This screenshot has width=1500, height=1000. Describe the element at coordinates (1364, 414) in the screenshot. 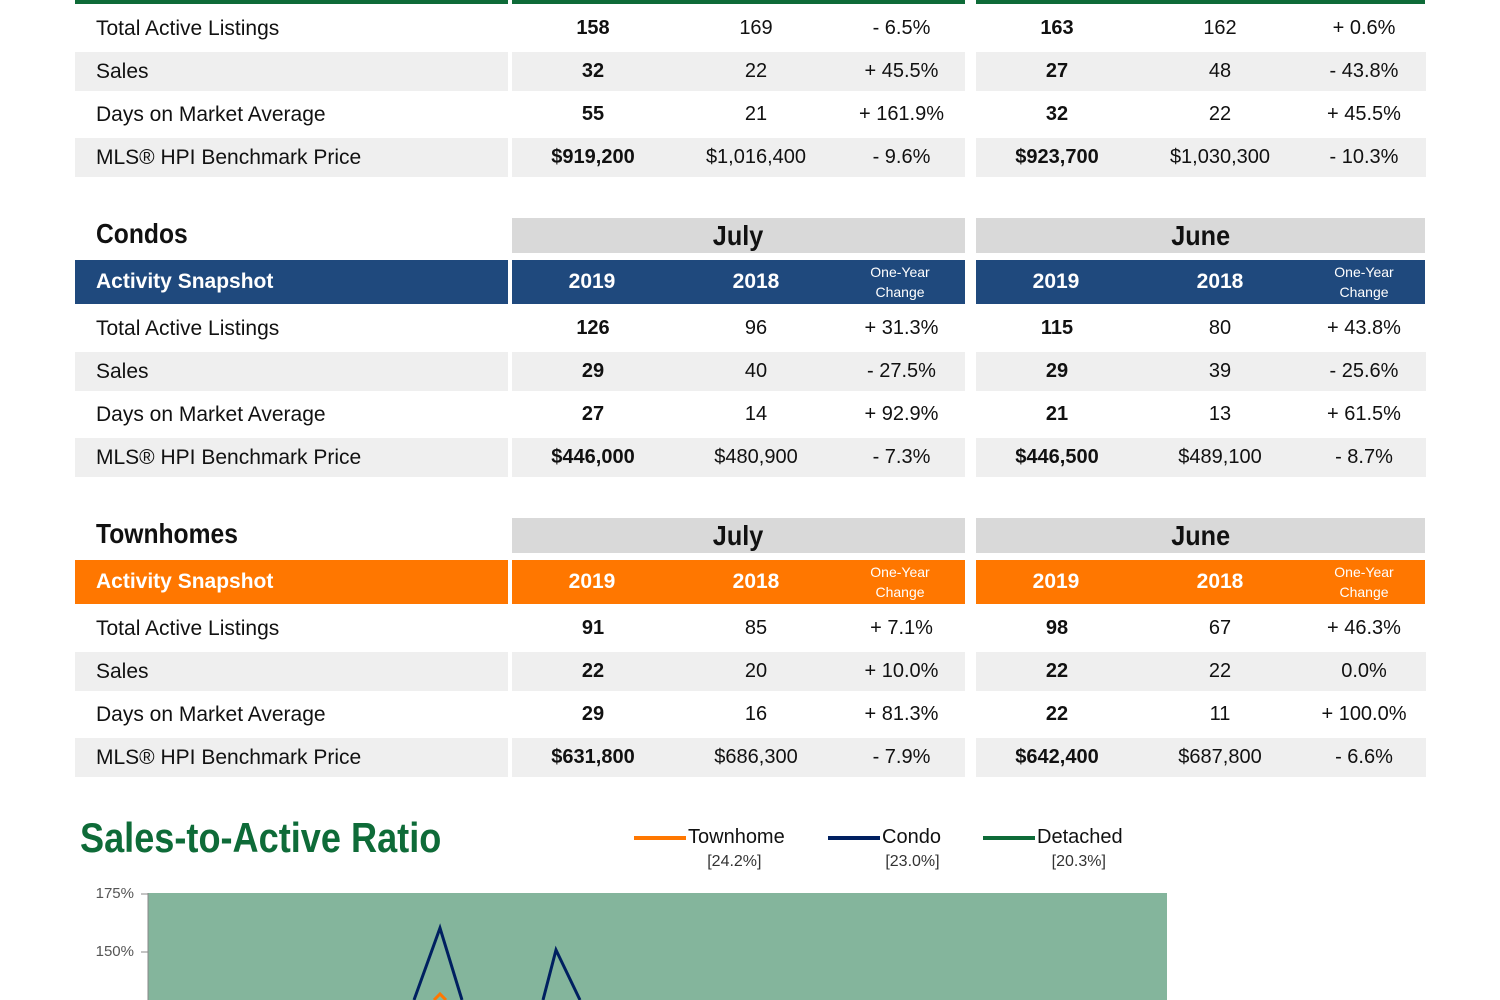

I see `condos-row-2-june-change: + 61.5%` at that location.